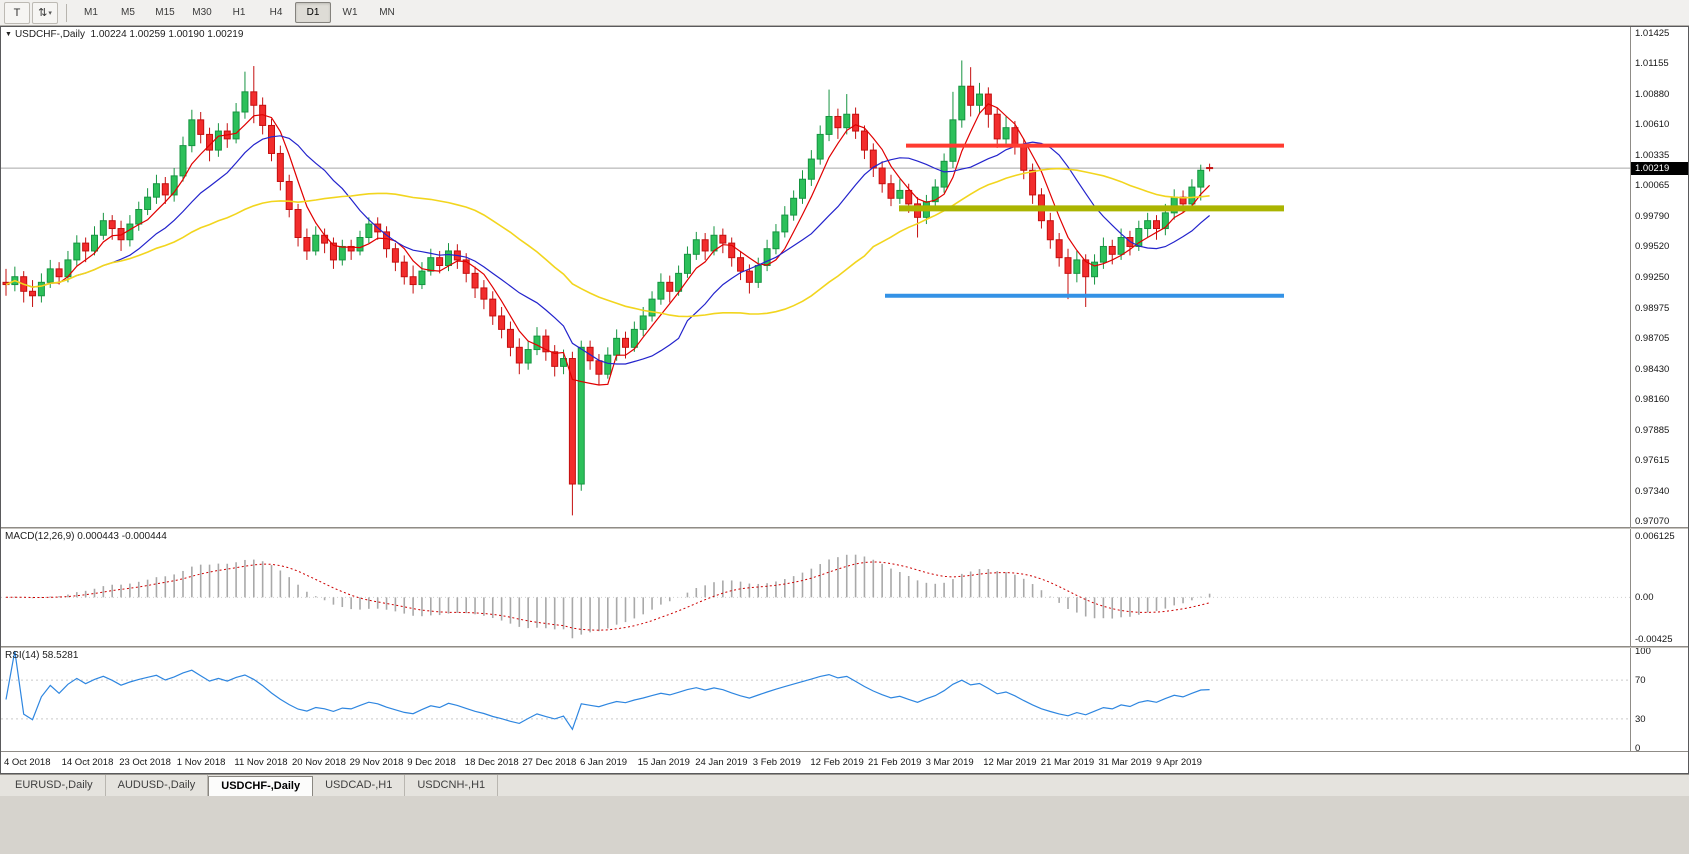 This screenshot has width=1689, height=854. What do you see at coordinates (844, 13) in the screenshot?
I see `top-toolbar: T ⇅ ▾ M1 M5 M15 M30 H1 H4 D1 W1 MN` at bounding box center [844, 13].